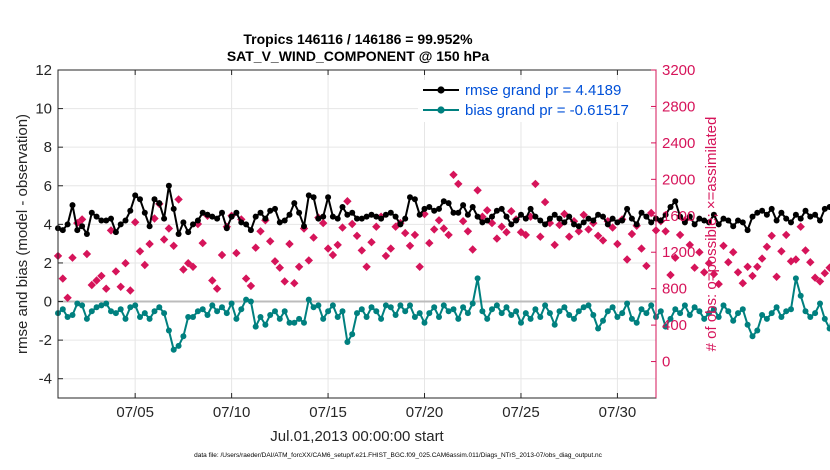 This screenshot has width=830, height=470. I want to click on right-tick-label: 1200, so click(678, 252).